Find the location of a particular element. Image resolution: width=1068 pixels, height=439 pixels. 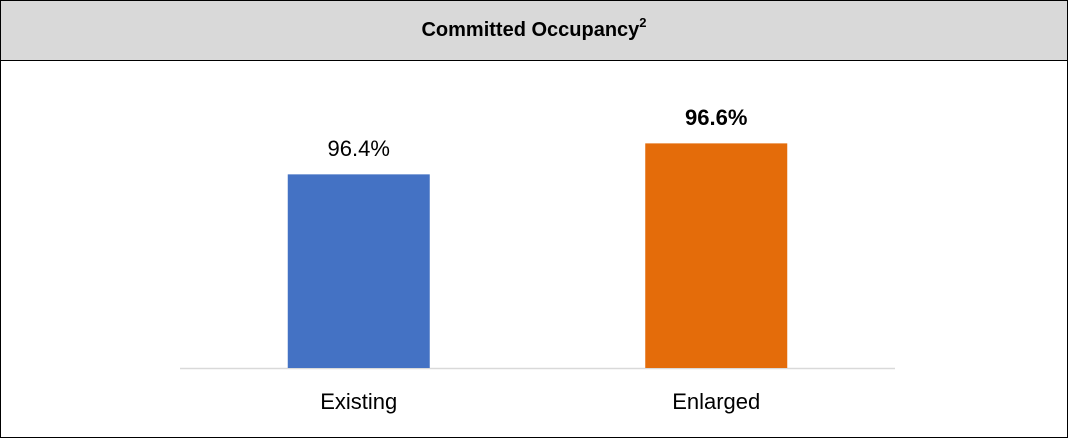

value-label: 96.4% is located at coordinates (359, 148).